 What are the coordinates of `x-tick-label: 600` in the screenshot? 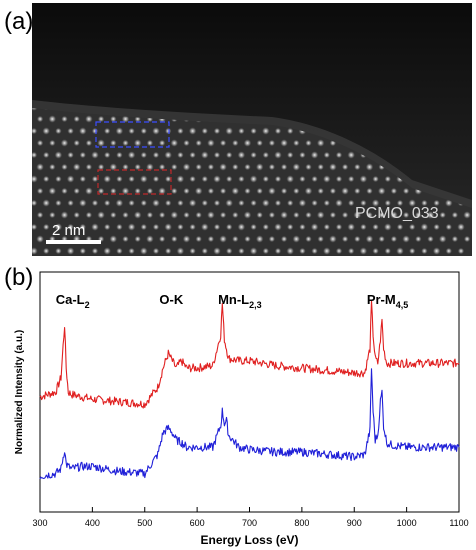 It's located at (197, 523).